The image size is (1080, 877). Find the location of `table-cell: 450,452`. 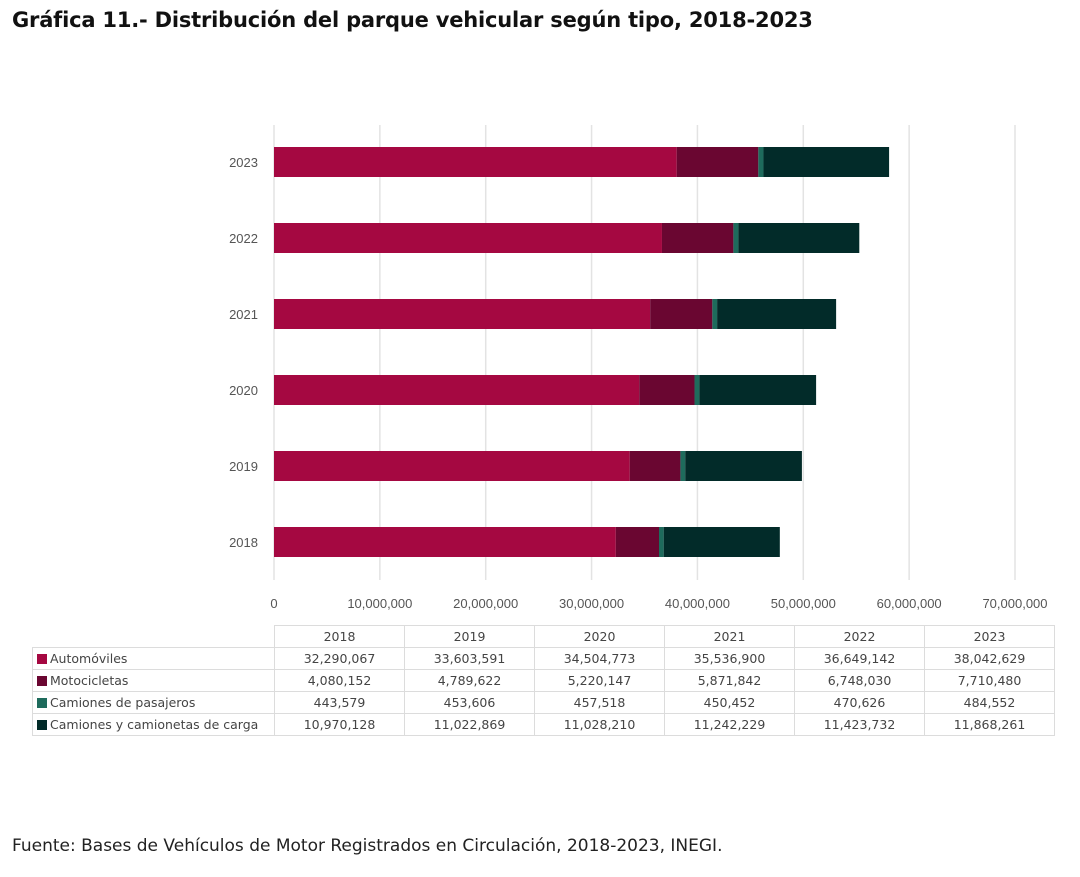

table-cell: 450,452 is located at coordinates (729, 702).